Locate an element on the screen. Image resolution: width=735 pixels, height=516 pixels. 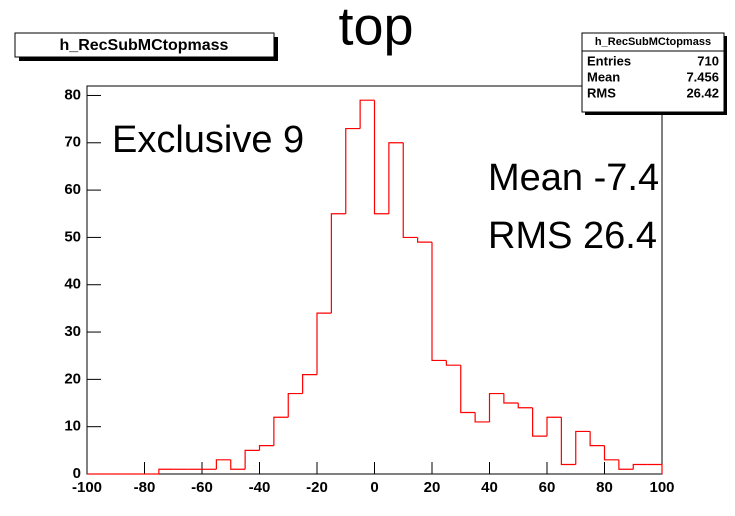
x-tick-label: 60 is located at coordinates (547, 487).